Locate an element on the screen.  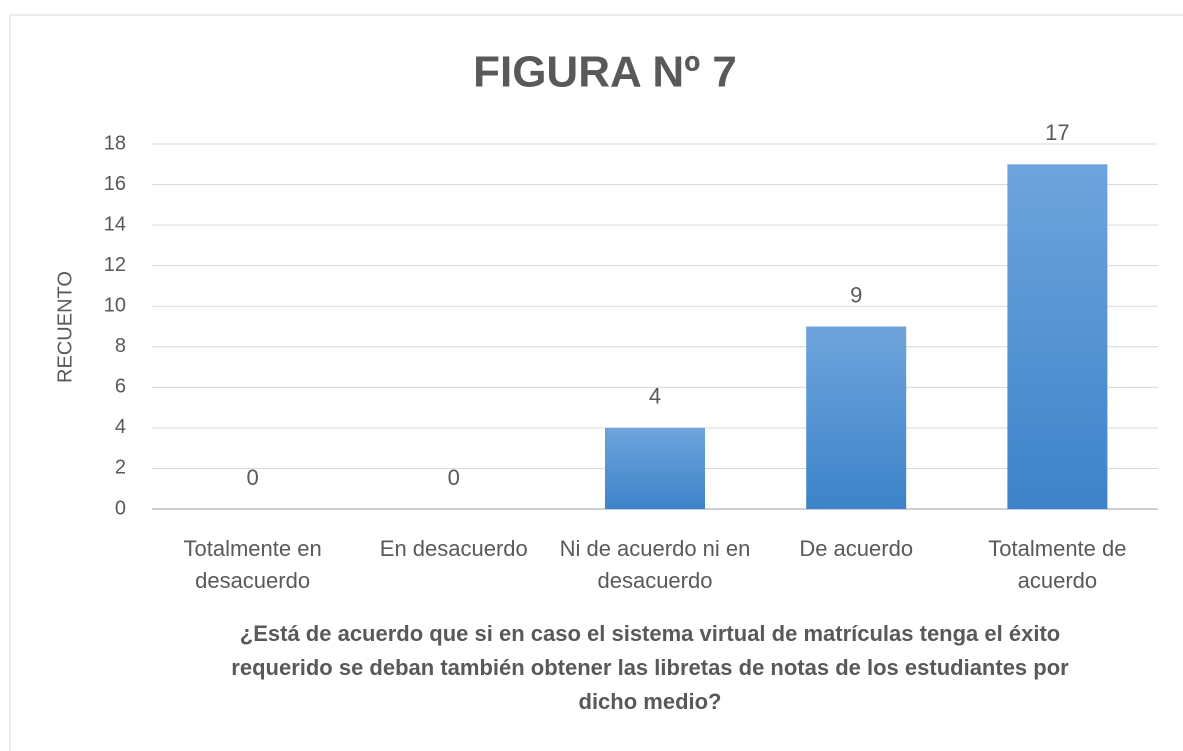
x-tick-label: Ni de acuerdo ni en desacuerdo is located at coordinates (655, 564).